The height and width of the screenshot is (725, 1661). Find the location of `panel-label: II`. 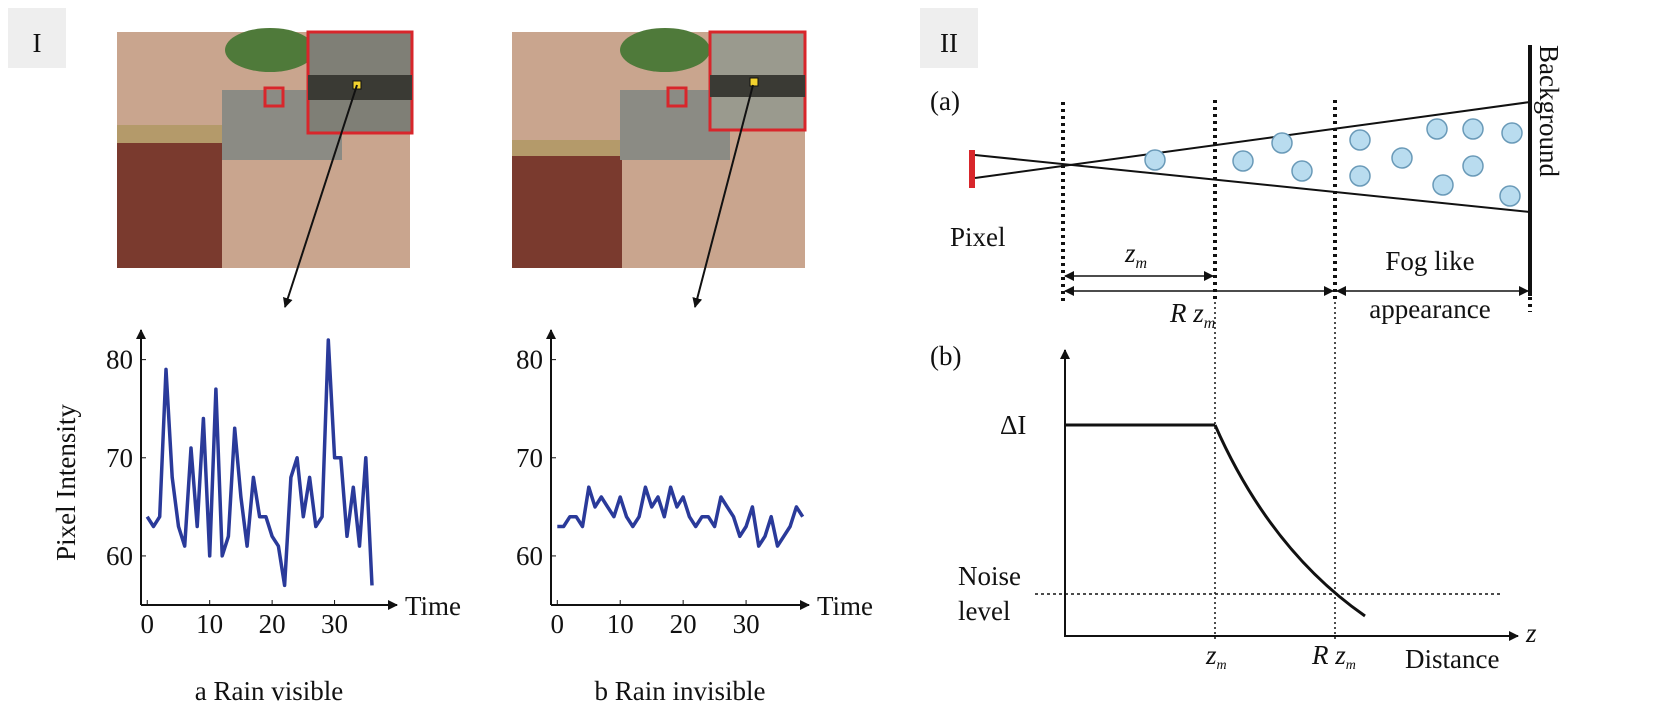

panel-label: II is located at coordinates (949, 43).